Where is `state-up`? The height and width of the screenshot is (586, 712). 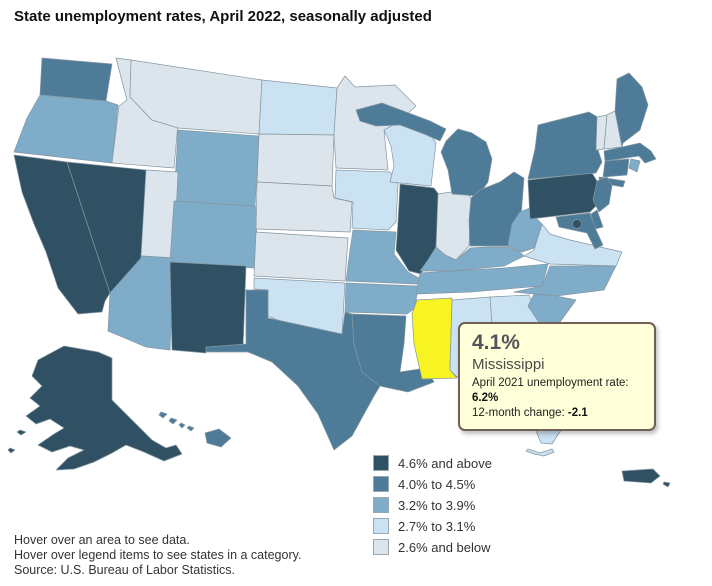 state-up is located at coordinates (401, 122).